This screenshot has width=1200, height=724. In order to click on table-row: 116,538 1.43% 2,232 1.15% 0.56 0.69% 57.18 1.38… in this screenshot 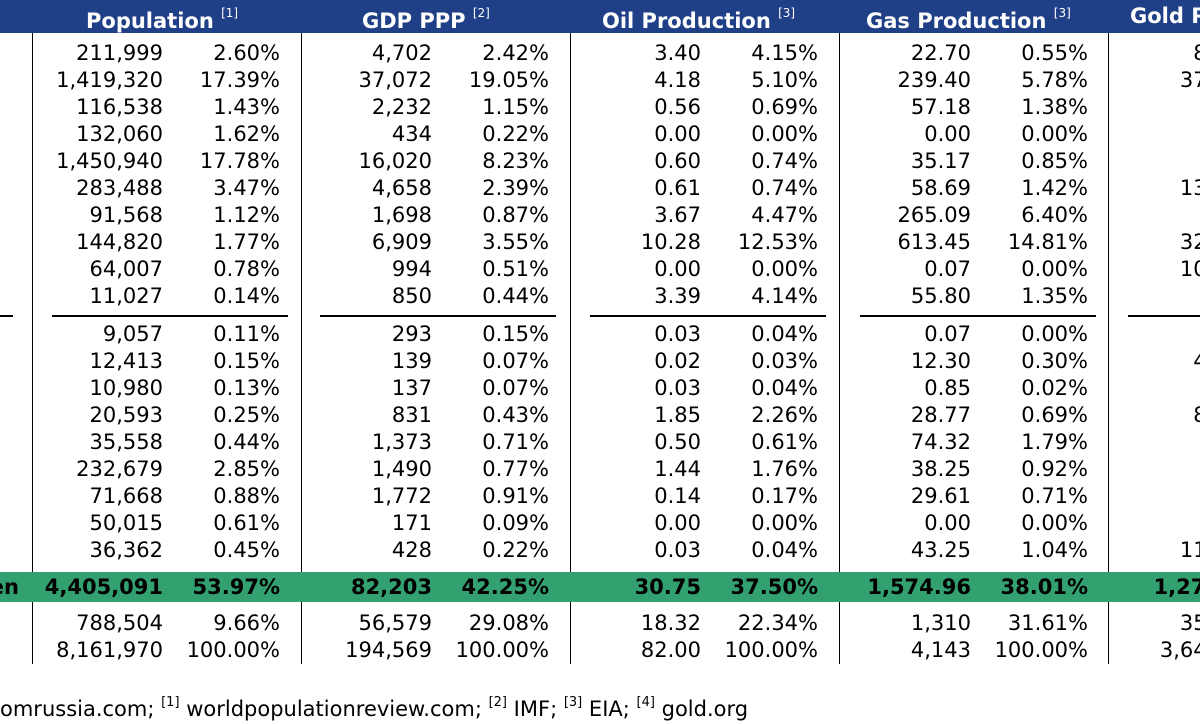, I will do `click(600, 107)`.